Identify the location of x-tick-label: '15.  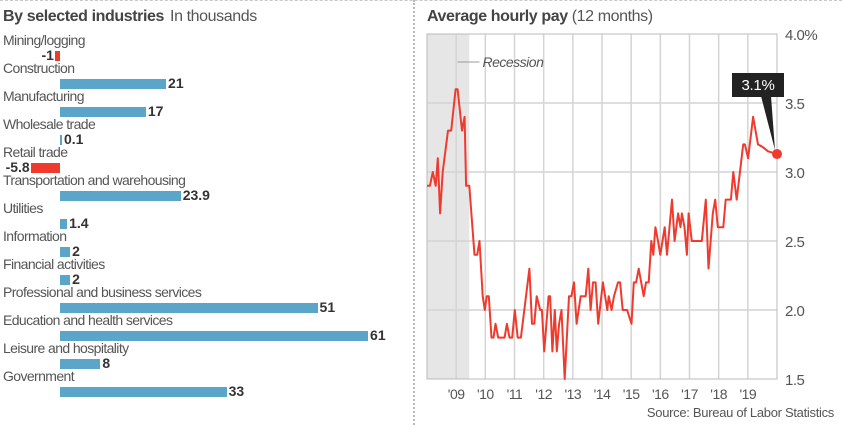
(631, 394).